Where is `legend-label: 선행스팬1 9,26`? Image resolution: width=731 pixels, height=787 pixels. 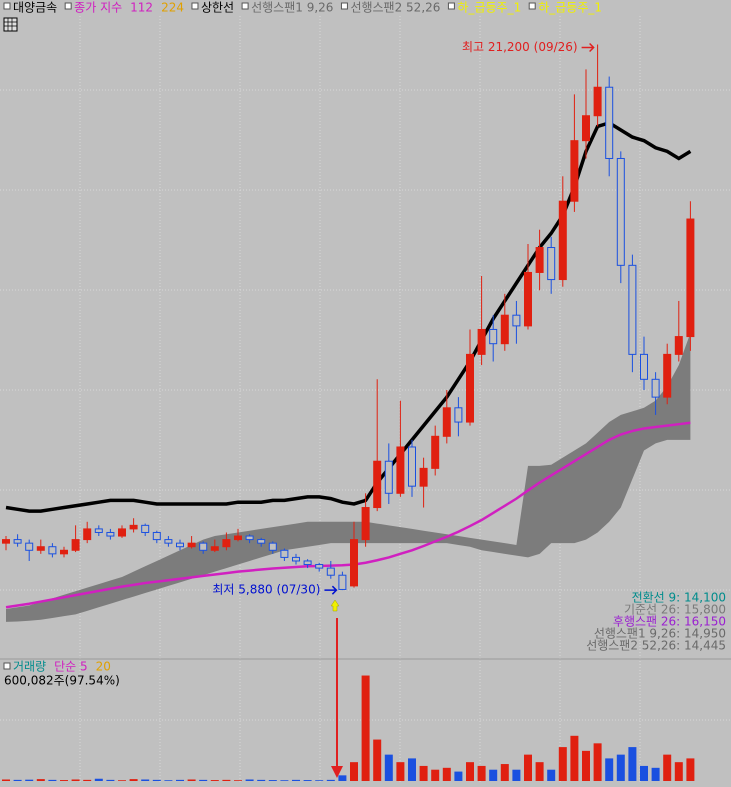 legend-label: 선행스팬1 9,26 is located at coordinates (292, 7).